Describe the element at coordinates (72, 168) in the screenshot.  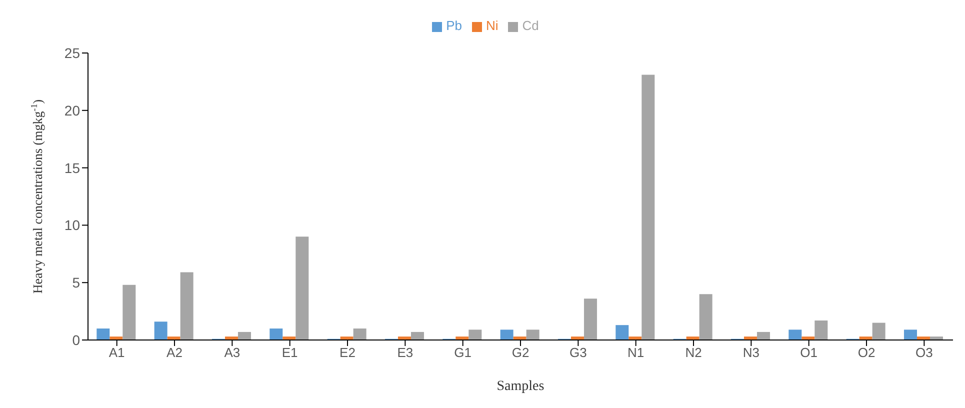
I see `y-tick-label: 15` at that location.